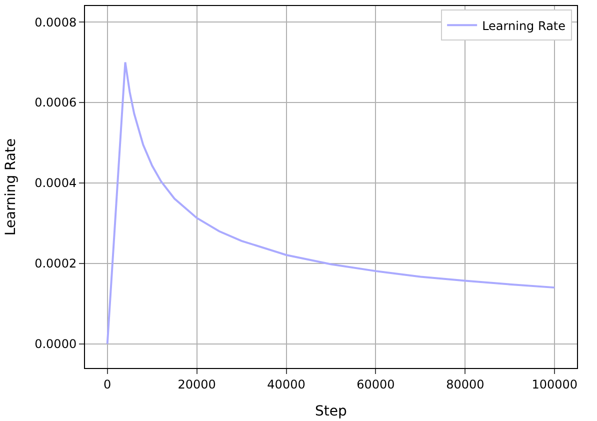  Describe the element at coordinates (555, 384) in the screenshot. I see `x-tick-label: 100000` at that location.